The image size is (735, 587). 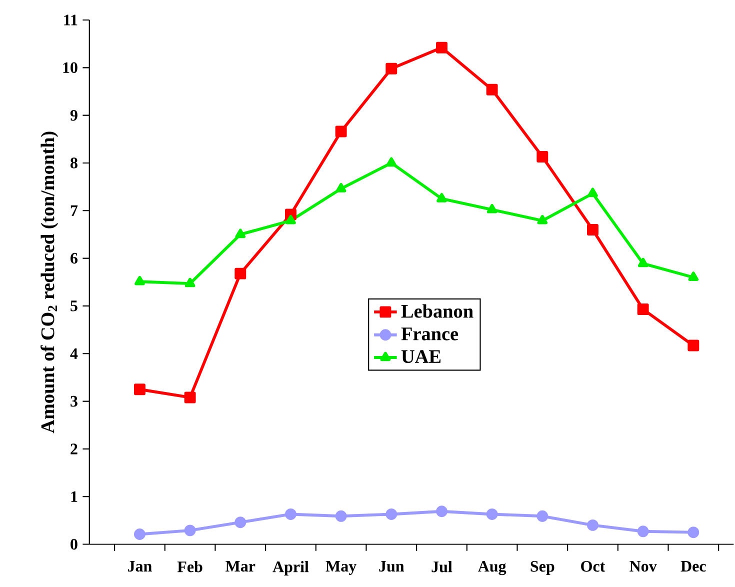 I want to click on y-tick-label: 0, so click(x=74, y=544).